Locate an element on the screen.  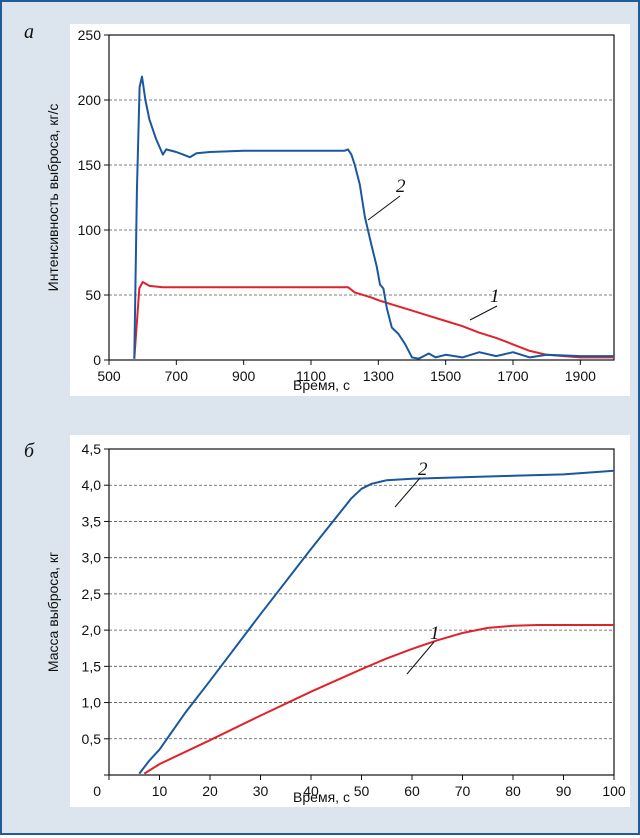
x-tick-label: 900 is located at coordinates (244, 376).